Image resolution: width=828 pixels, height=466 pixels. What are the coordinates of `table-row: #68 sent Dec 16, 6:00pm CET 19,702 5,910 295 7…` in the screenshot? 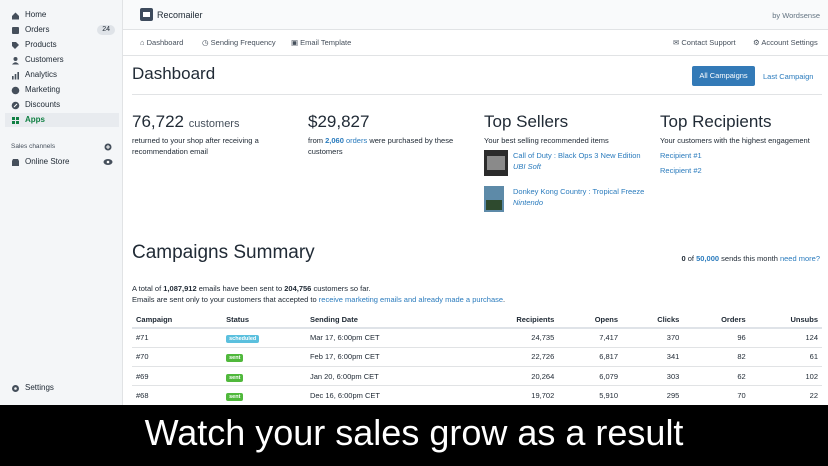 It's located at (477, 395).